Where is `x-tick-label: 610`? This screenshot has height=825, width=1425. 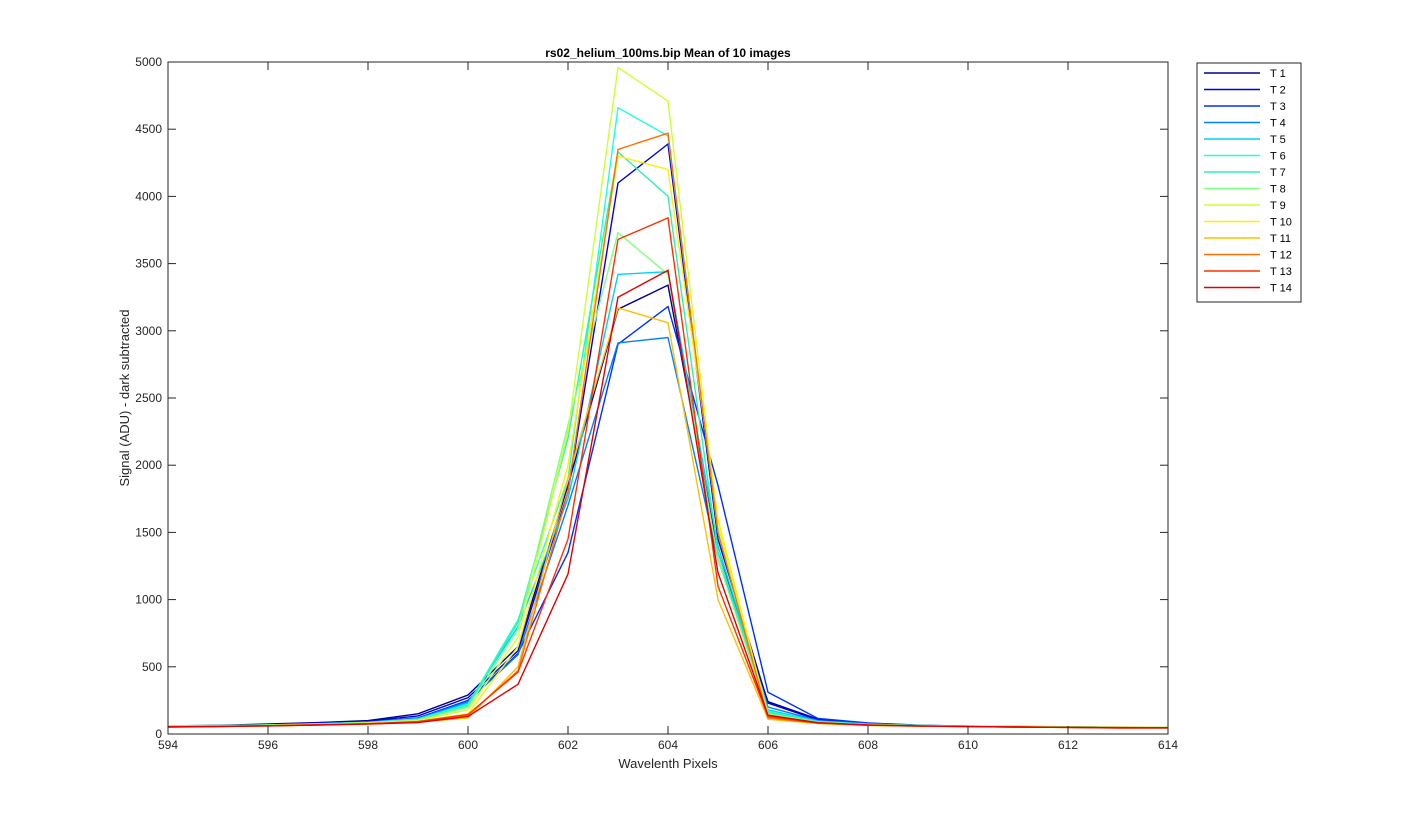 x-tick-label: 610 is located at coordinates (968, 745).